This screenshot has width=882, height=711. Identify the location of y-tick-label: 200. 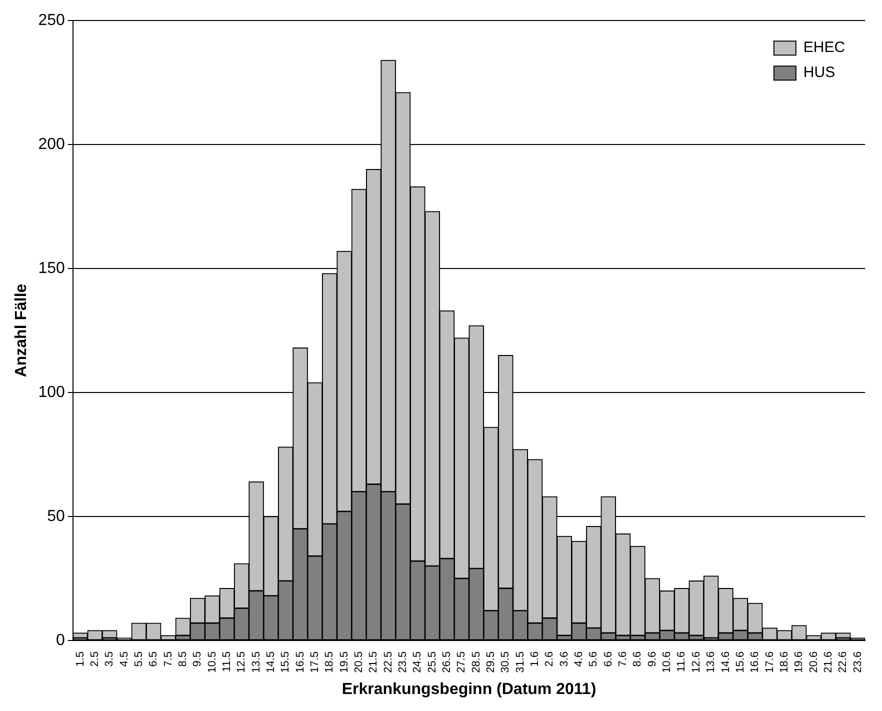
(51, 144).